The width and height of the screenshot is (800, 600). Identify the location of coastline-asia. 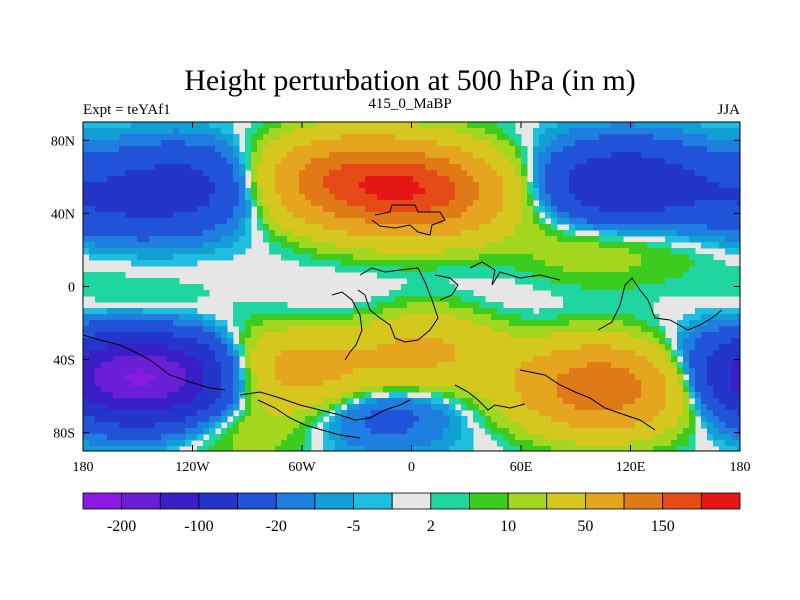
(515, 273).